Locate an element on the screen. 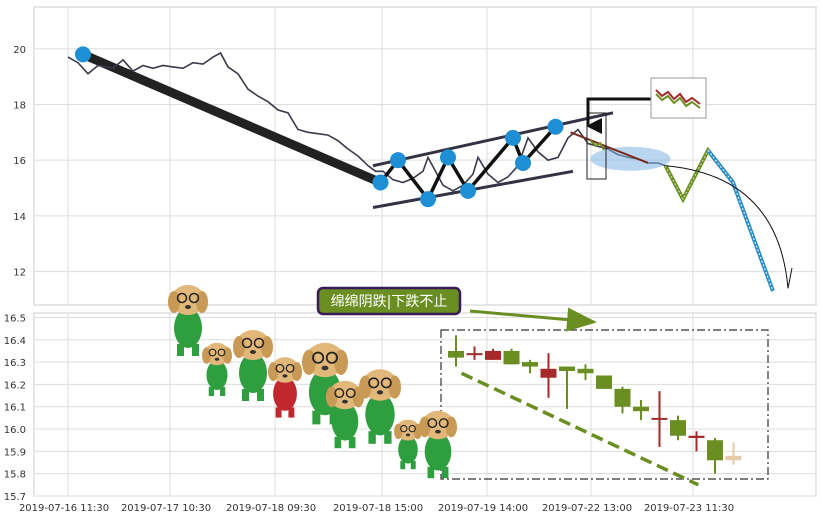  bottom-y-tick-label: 16.3 is located at coordinates (15, 363).